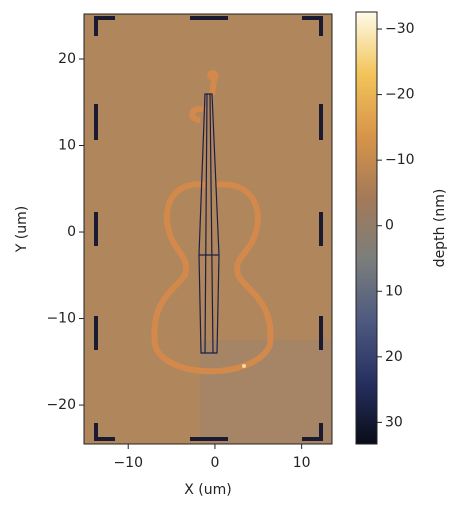 The height and width of the screenshot is (510, 462). I want to click on colorbar-tick-label: 0, so click(389, 226).